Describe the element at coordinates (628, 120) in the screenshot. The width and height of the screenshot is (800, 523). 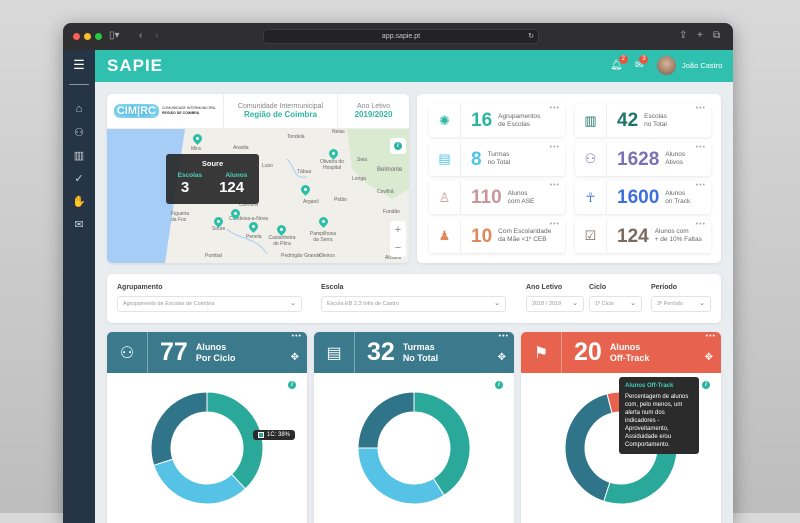
I see `stat-value: 42` at that location.